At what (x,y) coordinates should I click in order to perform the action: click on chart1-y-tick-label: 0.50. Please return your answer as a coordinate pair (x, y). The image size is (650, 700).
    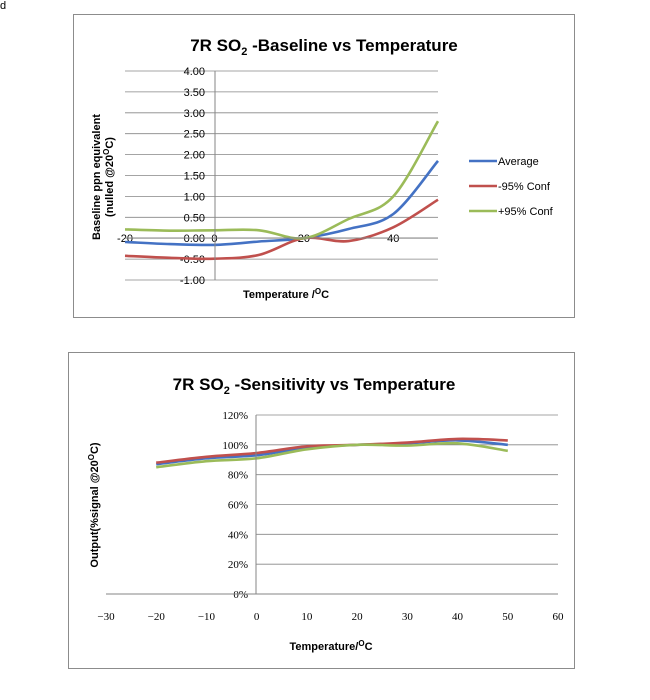
    Looking at the image, I should click on (194, 218).